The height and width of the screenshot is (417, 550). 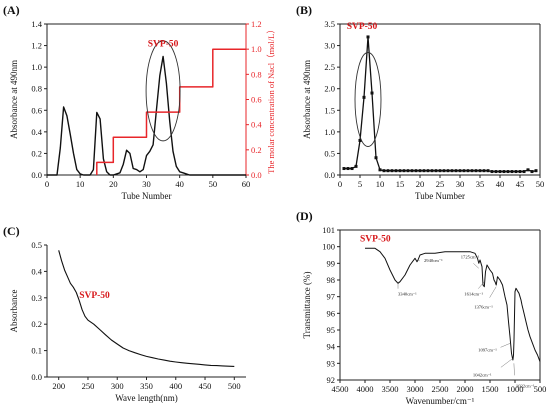 I want to click on y2-tick-label: 0.0, so click(x=256, y=175).